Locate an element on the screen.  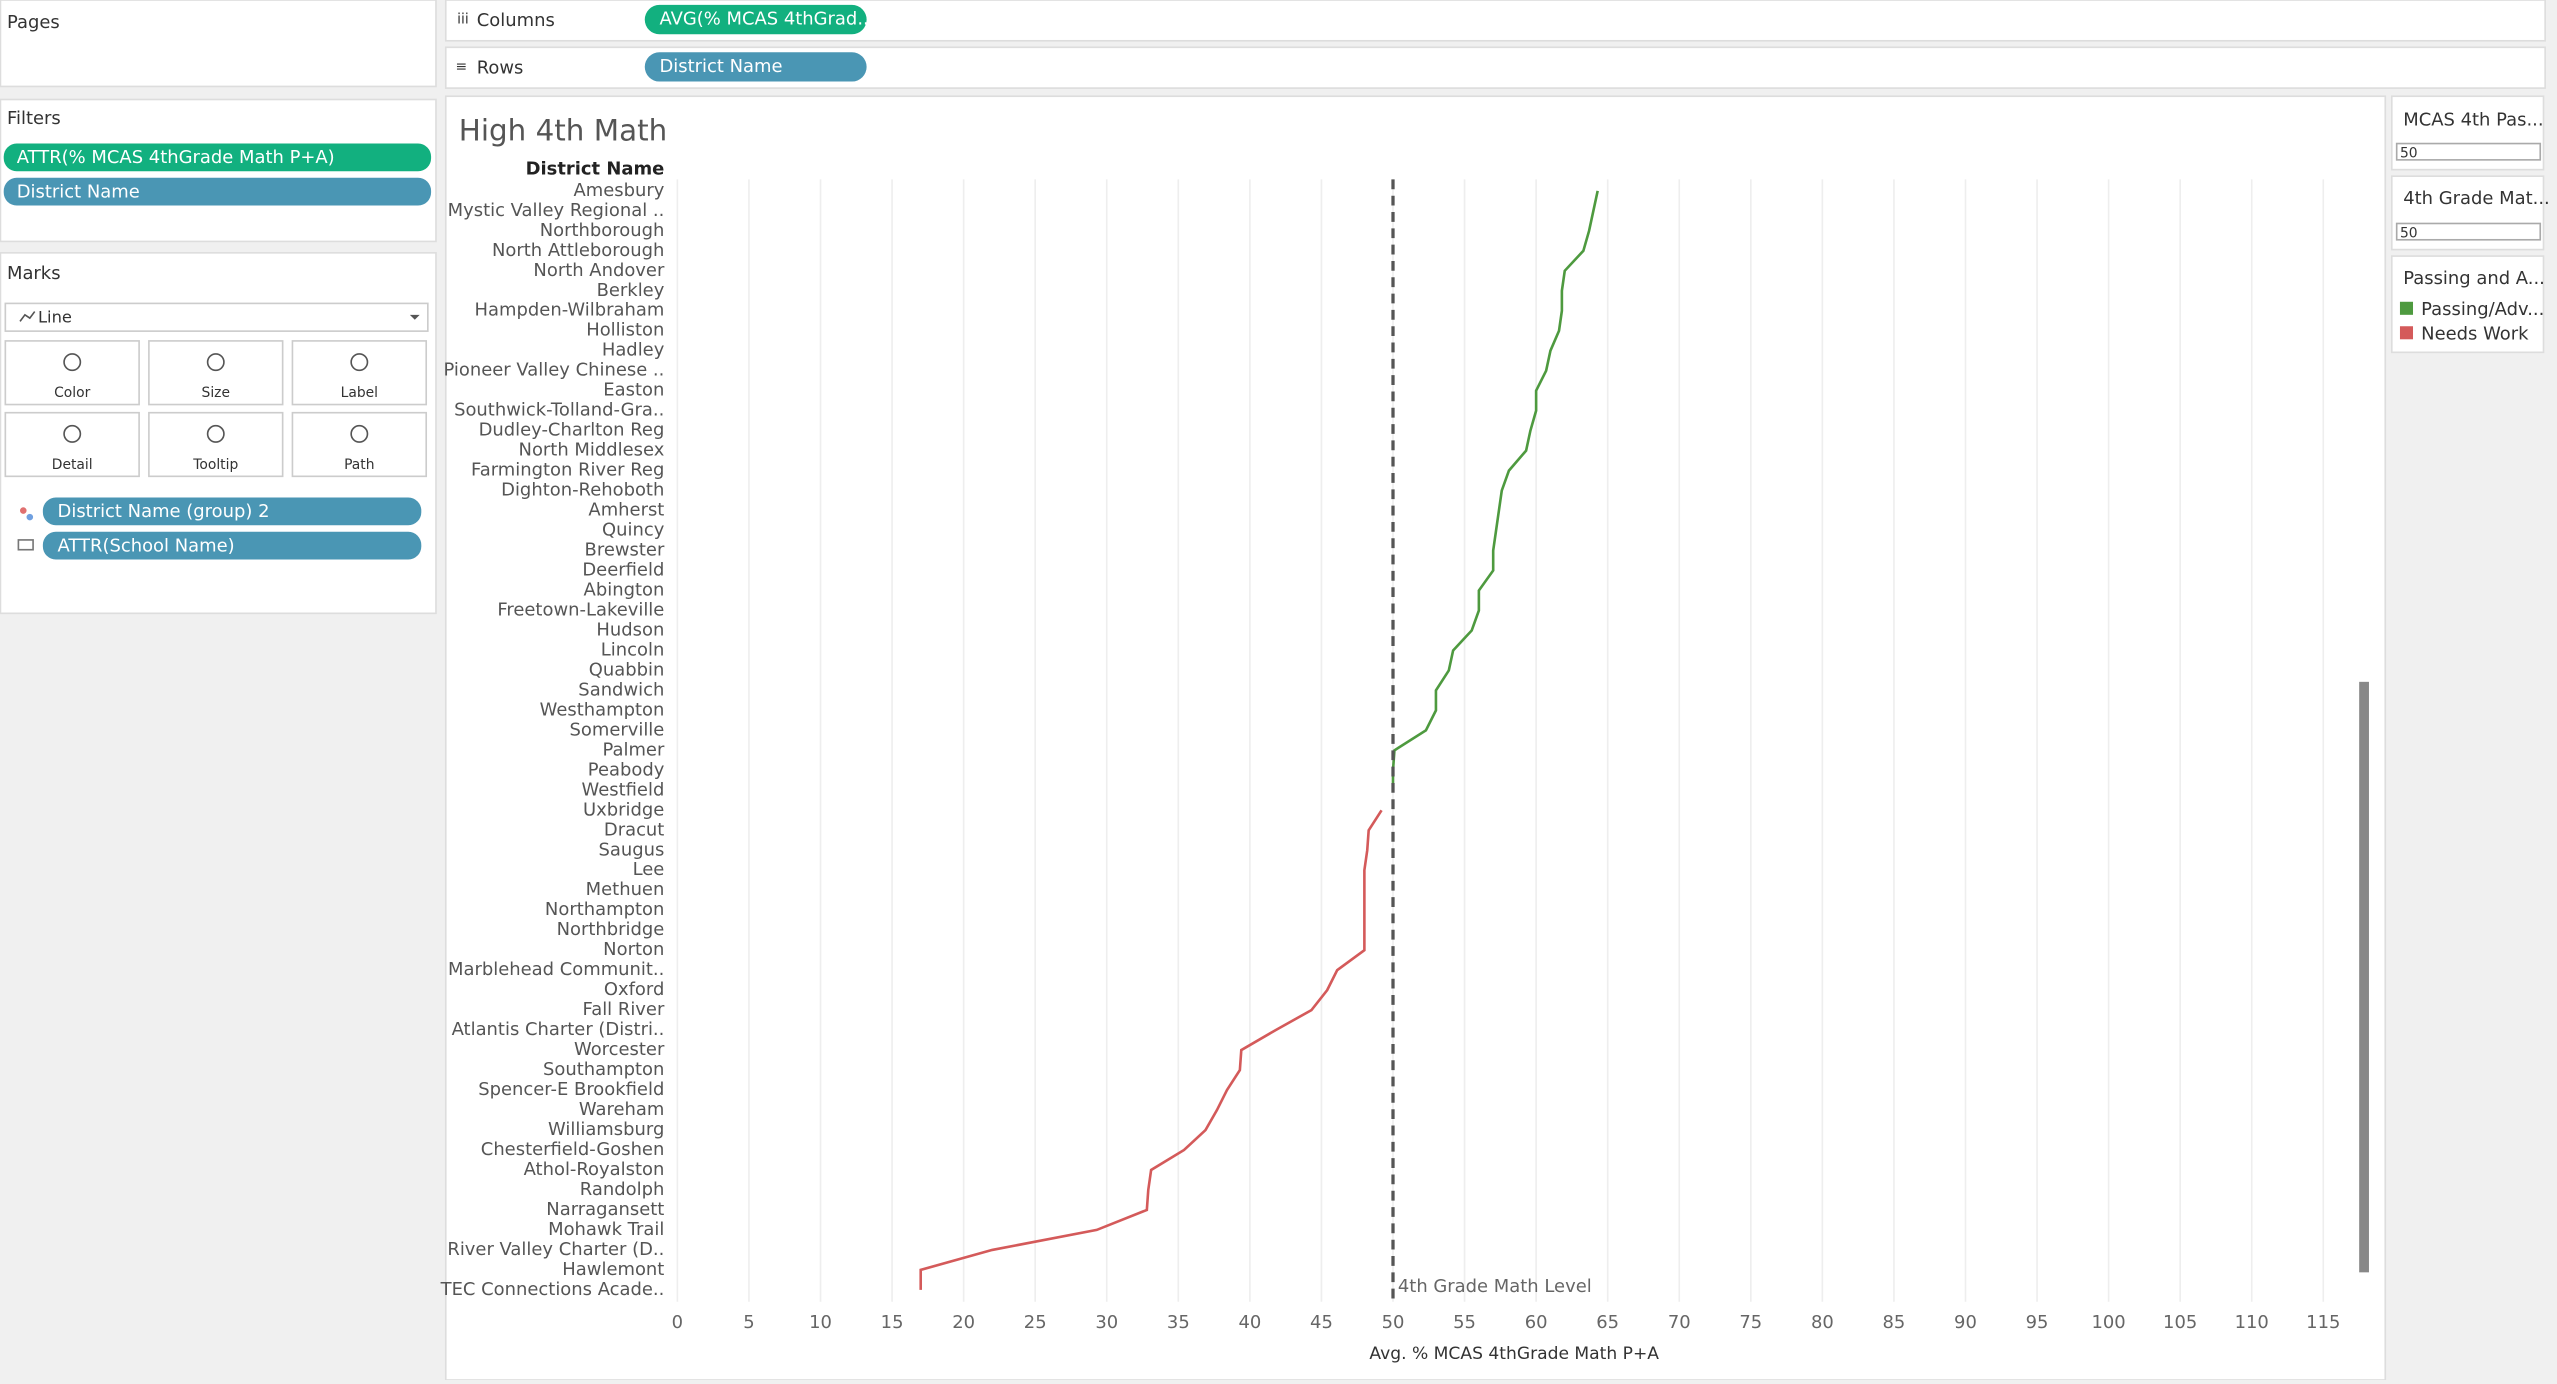
y-tick-label: Southampton is located at coordinates (603, 1069).